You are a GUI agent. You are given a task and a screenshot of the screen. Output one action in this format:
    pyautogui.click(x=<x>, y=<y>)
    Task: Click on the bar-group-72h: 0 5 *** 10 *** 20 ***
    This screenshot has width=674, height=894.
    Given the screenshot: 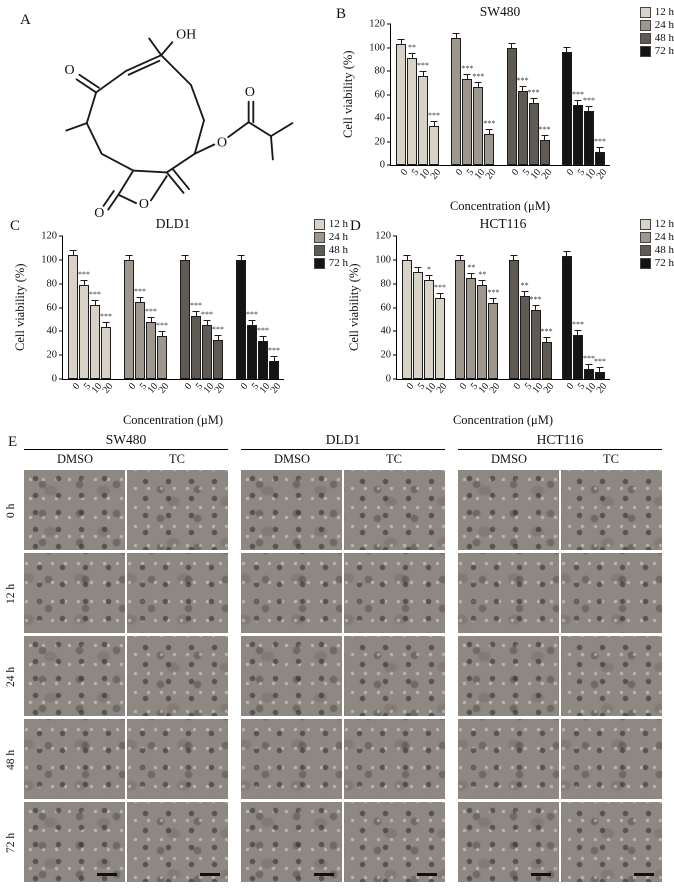 What is the action you would take?
    pyautogui.click(x=585, y=103)
    